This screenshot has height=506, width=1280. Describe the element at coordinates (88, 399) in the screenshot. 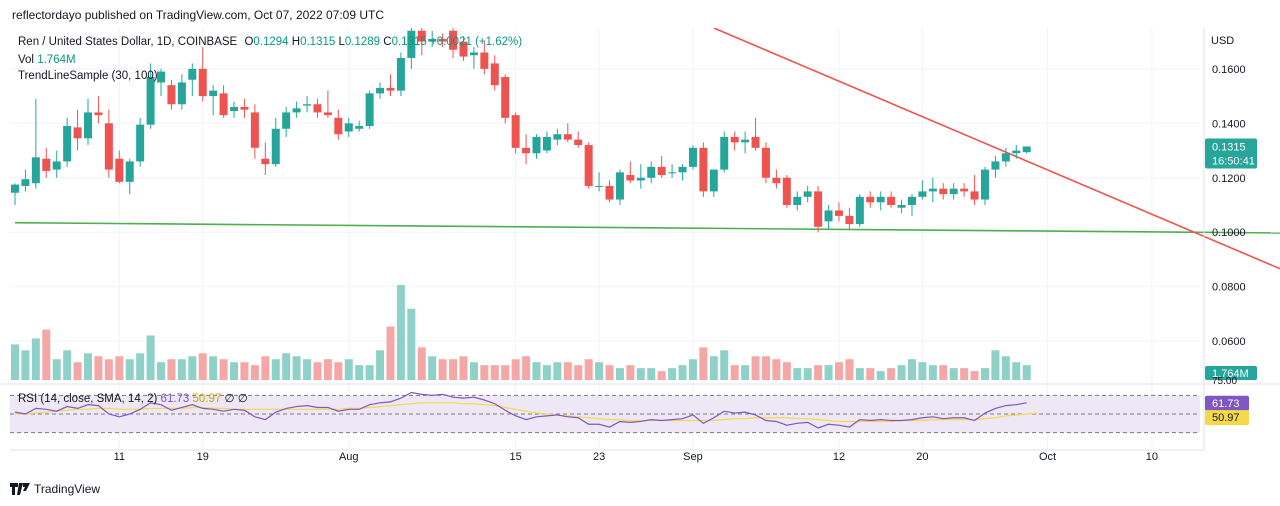

I see `rsi-label: RSI (14, close, SMA, 14, 2)` at that location.